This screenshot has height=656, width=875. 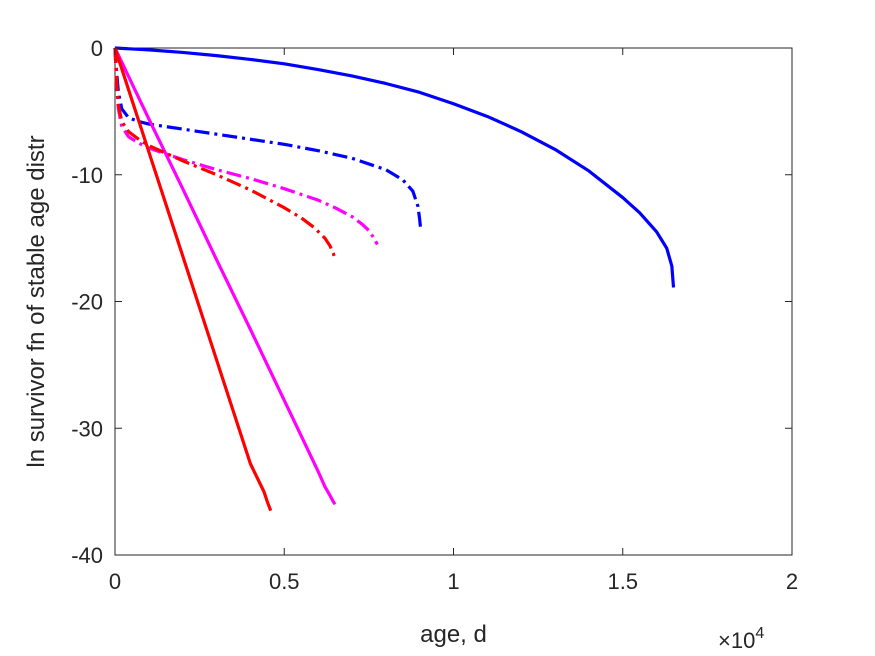 I want to click on y-tick-label: -40, so click(x=87, y=555).